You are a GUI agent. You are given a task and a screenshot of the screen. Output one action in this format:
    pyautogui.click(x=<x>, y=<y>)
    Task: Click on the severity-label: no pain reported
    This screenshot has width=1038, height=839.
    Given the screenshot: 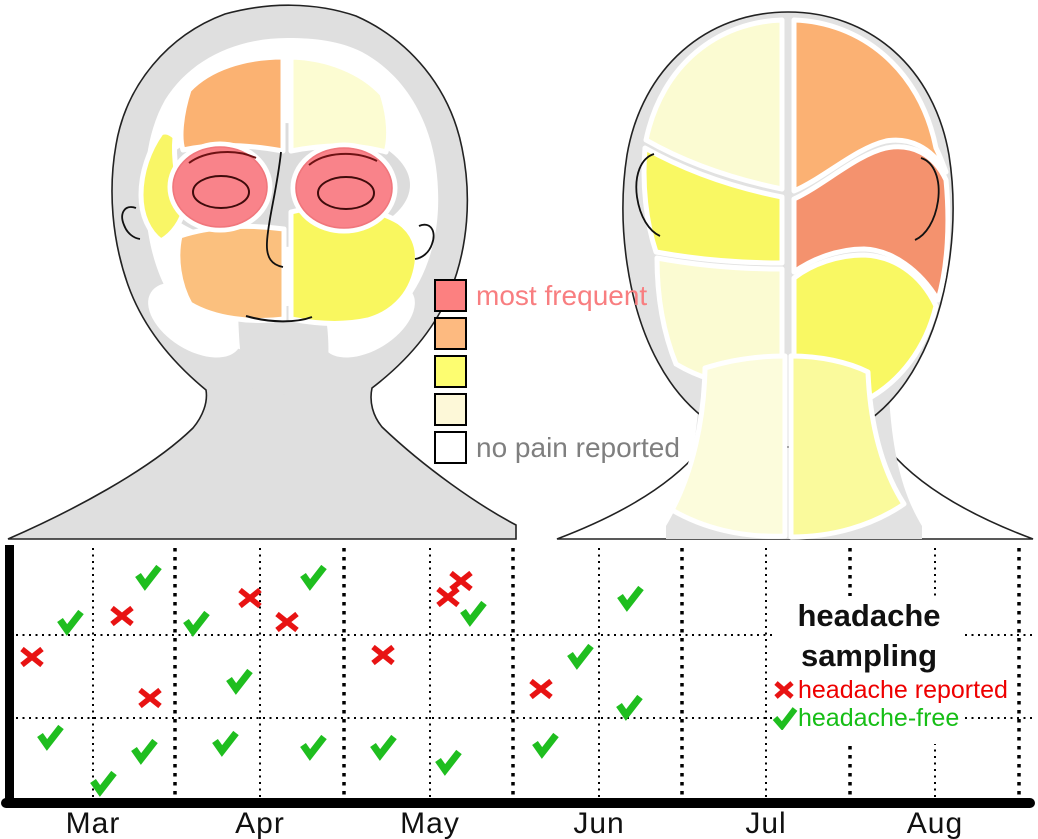 What is the action you would take?
    pyautogui.click(x=578, y=447)
    